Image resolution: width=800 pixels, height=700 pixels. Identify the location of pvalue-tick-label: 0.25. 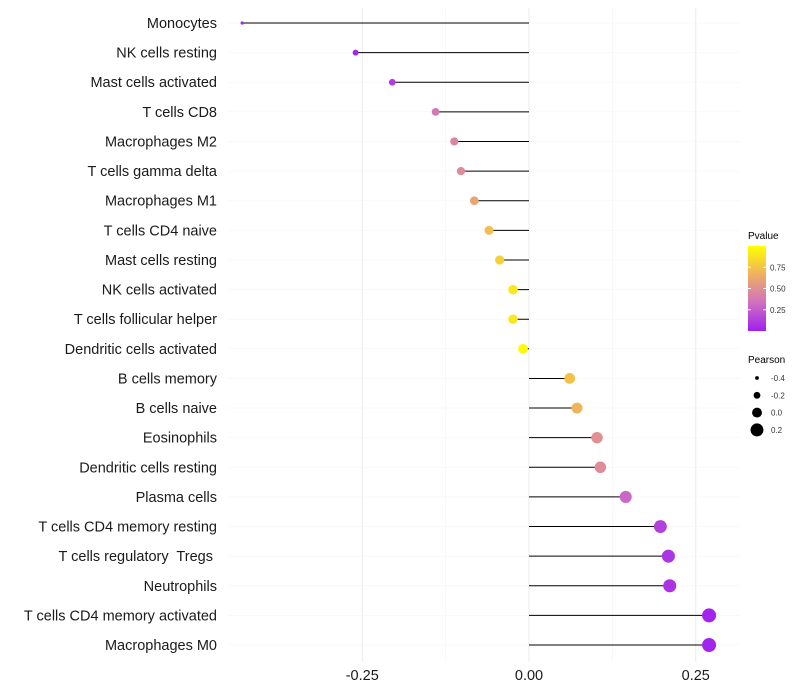
(778, 310).